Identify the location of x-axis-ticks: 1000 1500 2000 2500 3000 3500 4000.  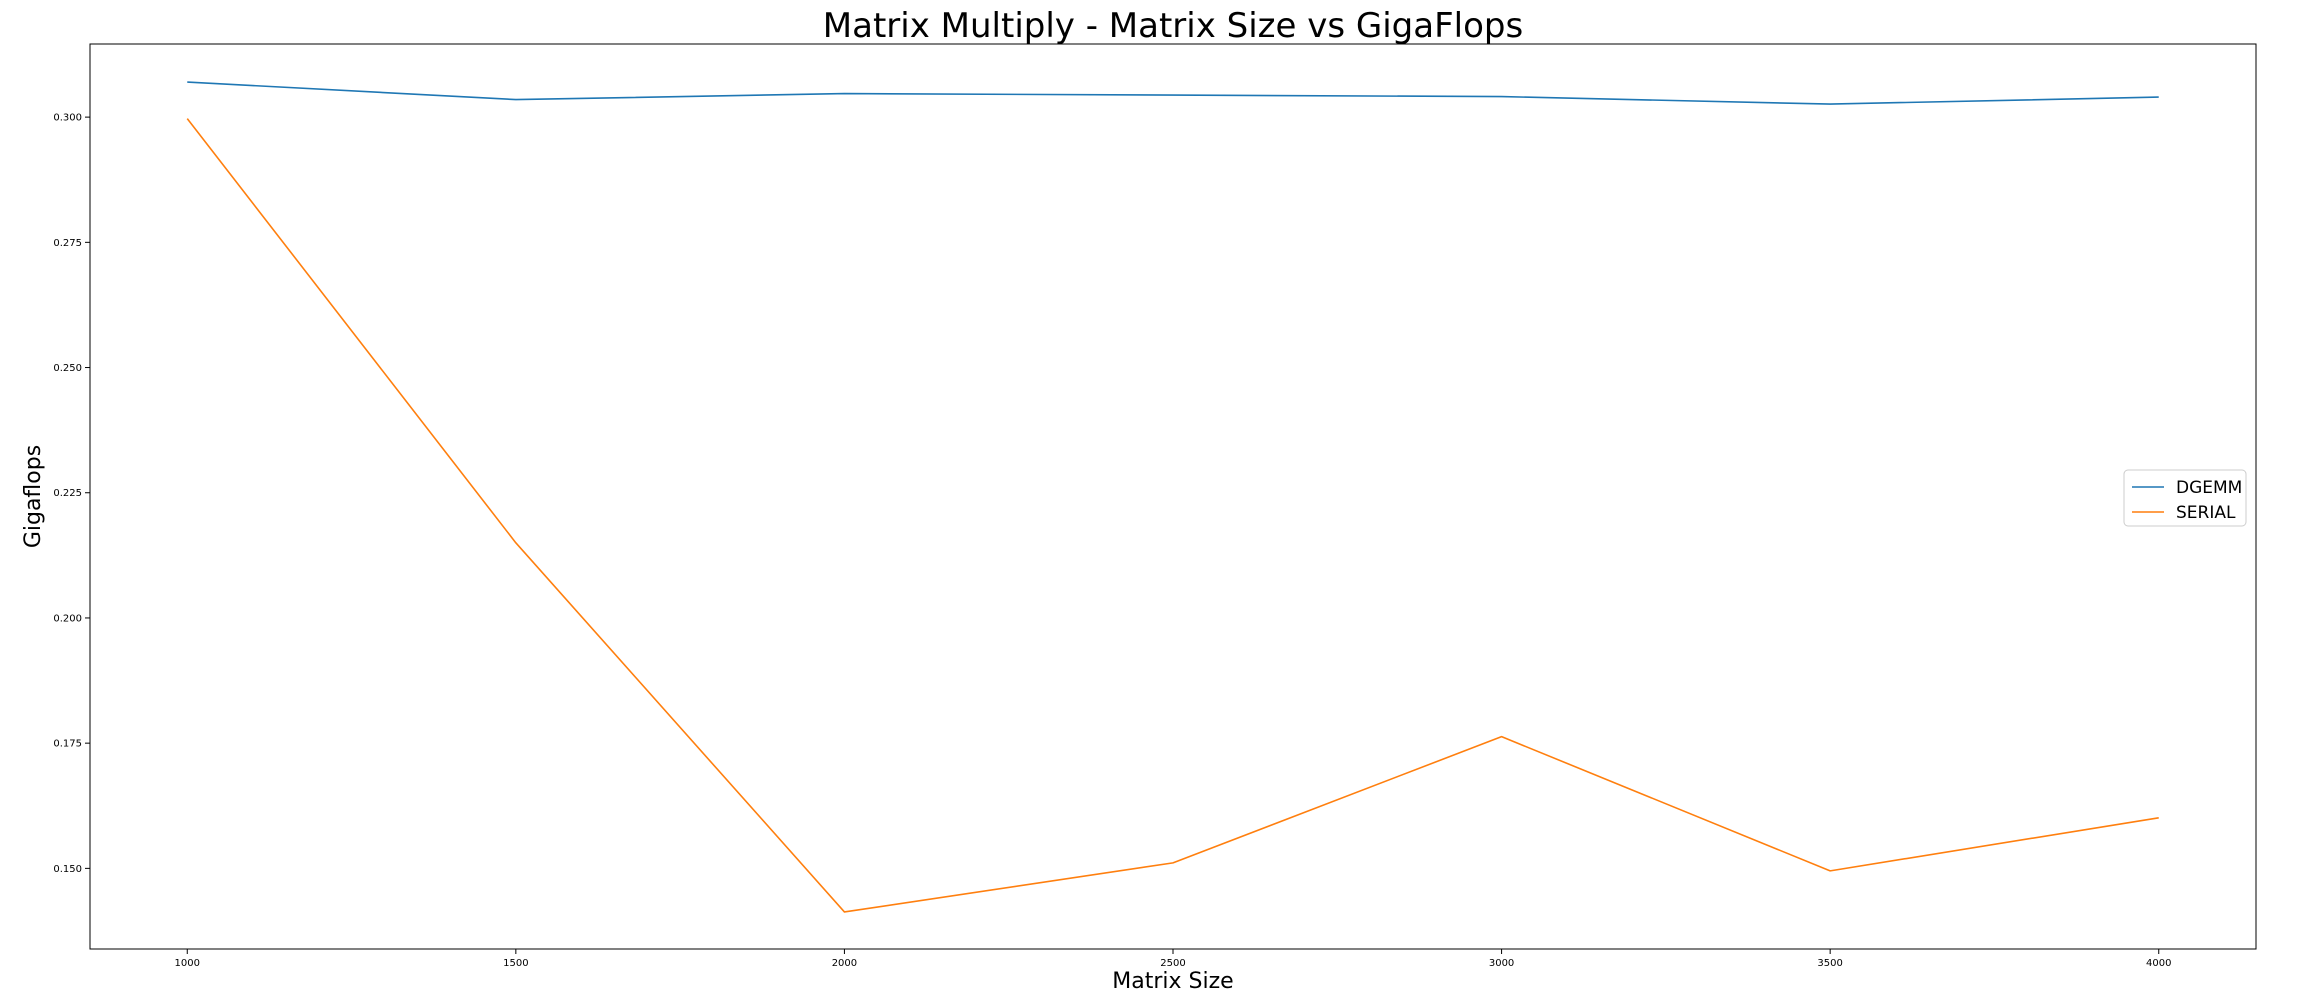
(1173, 959).